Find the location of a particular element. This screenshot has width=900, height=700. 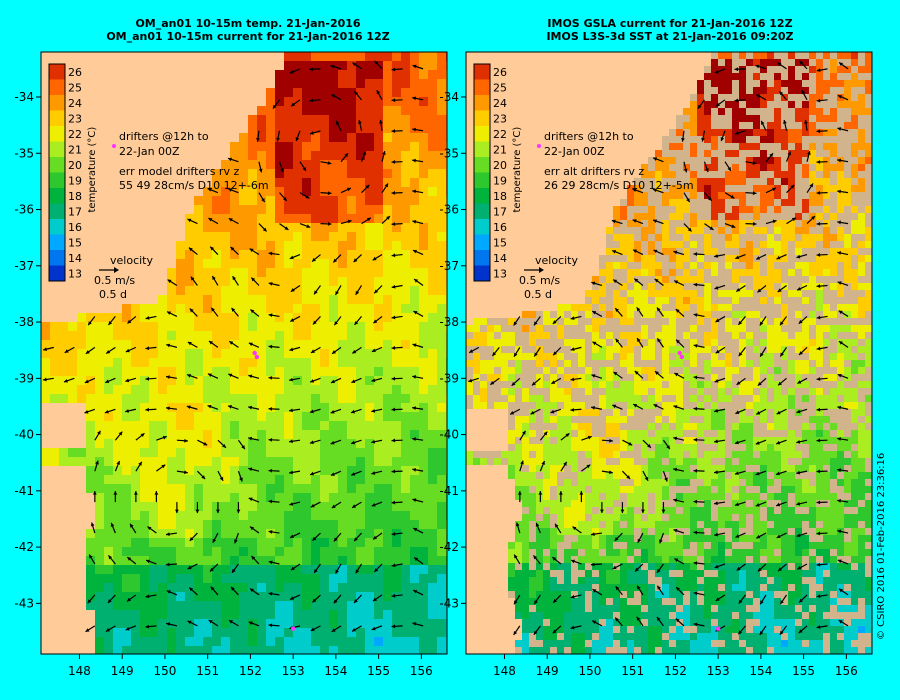

x-tick-label: 148 is located at coordinates (79, 671).